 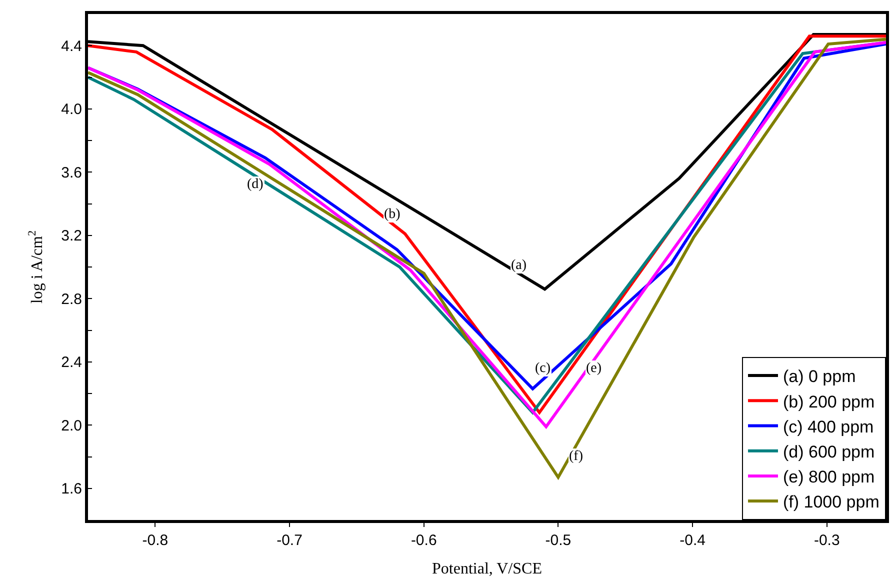 I want to click on y-tick-label: 4.4, so click(x=71, y=46).